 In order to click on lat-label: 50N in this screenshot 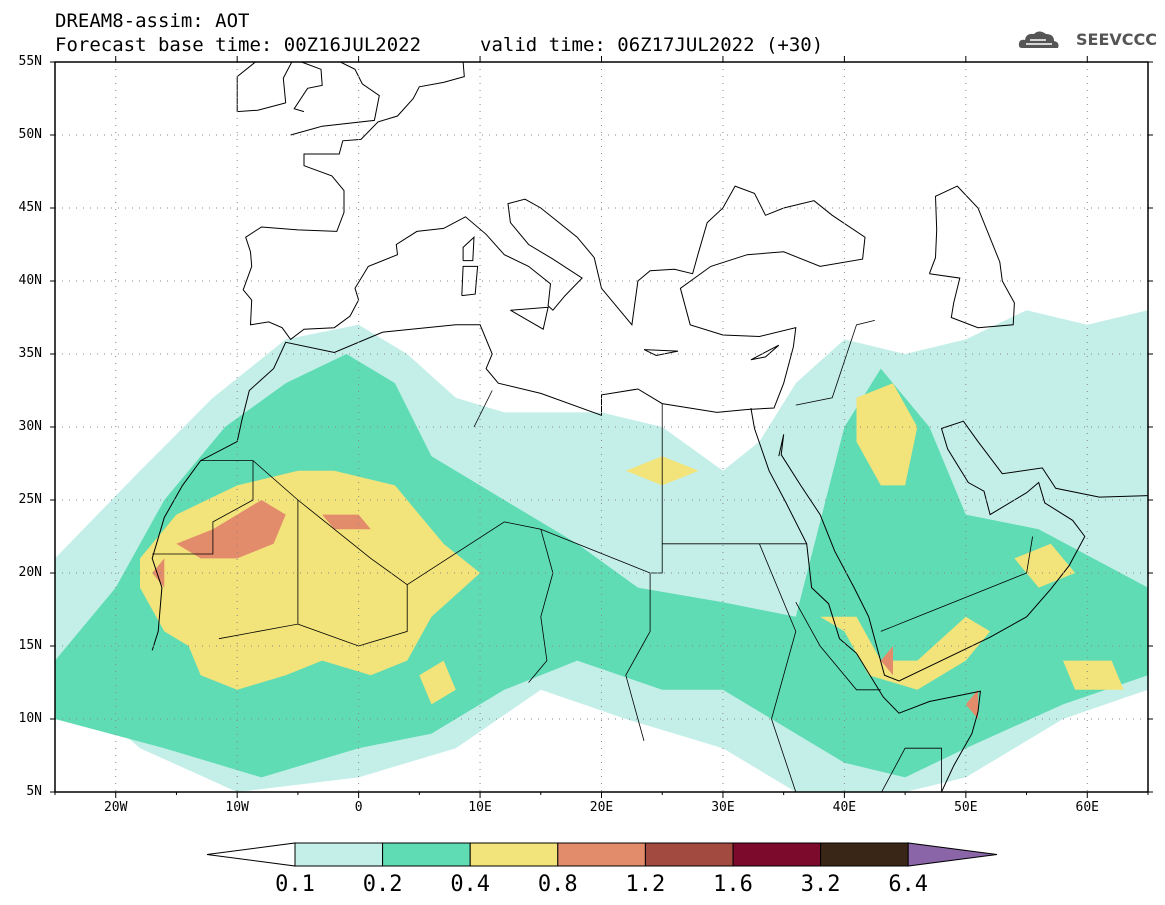, I will do `click(30, 134)`.